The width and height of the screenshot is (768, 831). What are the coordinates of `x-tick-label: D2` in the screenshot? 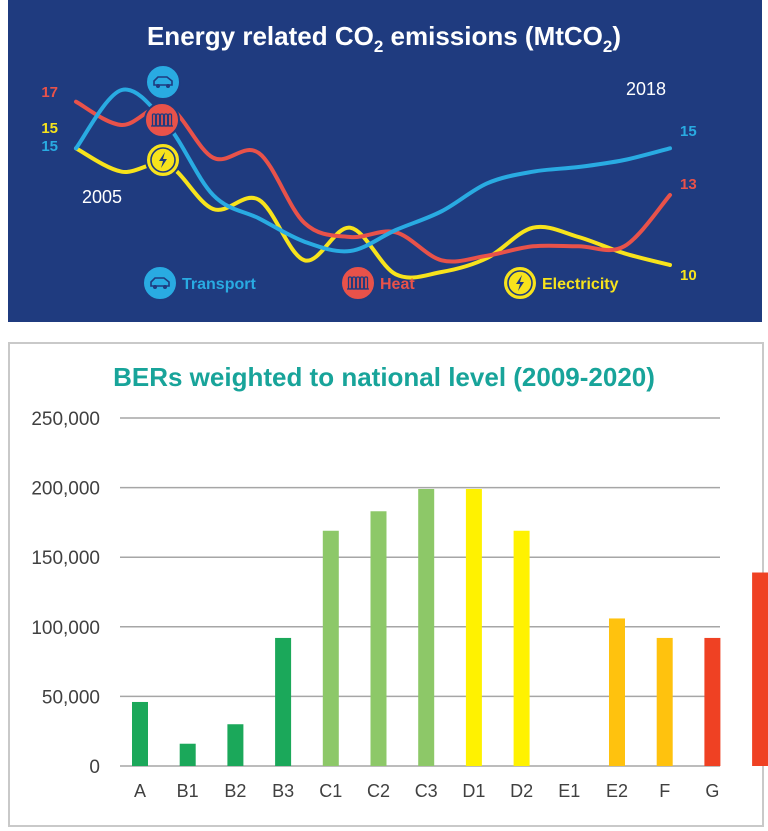 It's located at (521, 791).